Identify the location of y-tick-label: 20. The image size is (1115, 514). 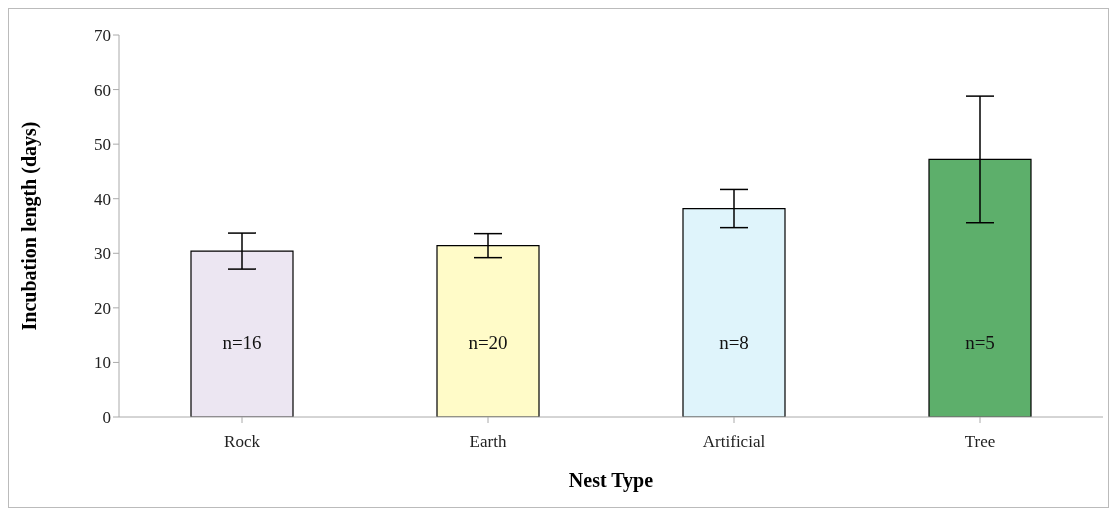
(102, 308).